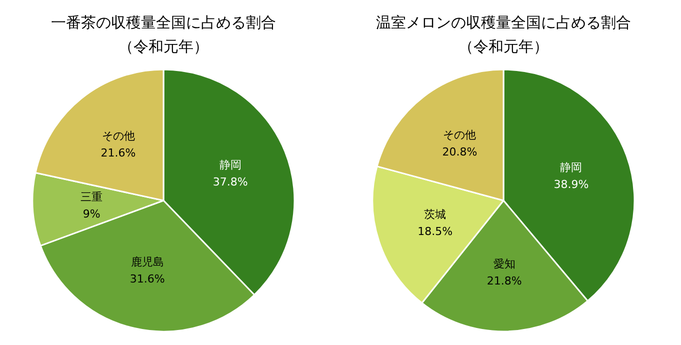 The image size is (681, 345). Describe the element at coordinates (571, 184) in the screenshot. I see `data-label: 38.9%` at that location.